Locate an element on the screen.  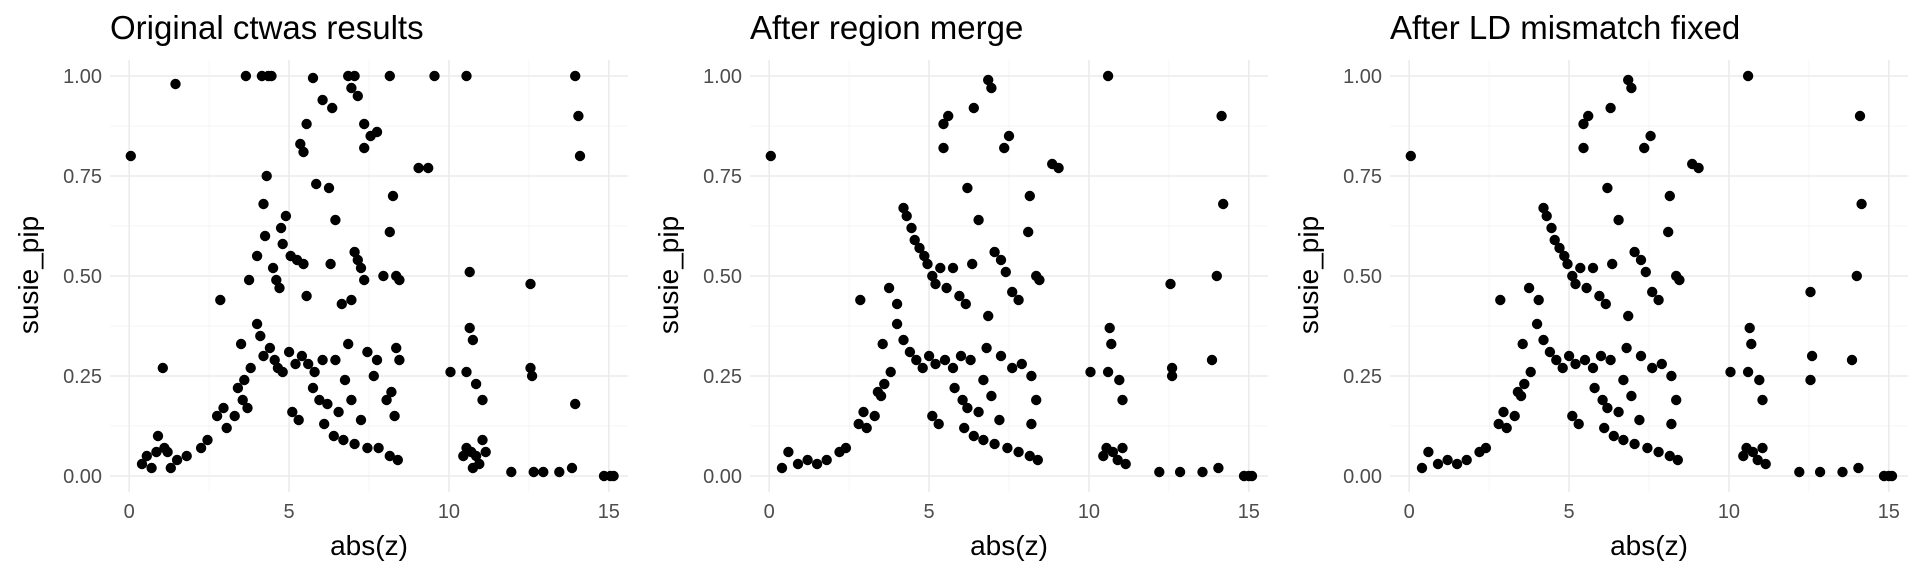
x-axis-title: abs(z) is located at coordinates (369, 545).